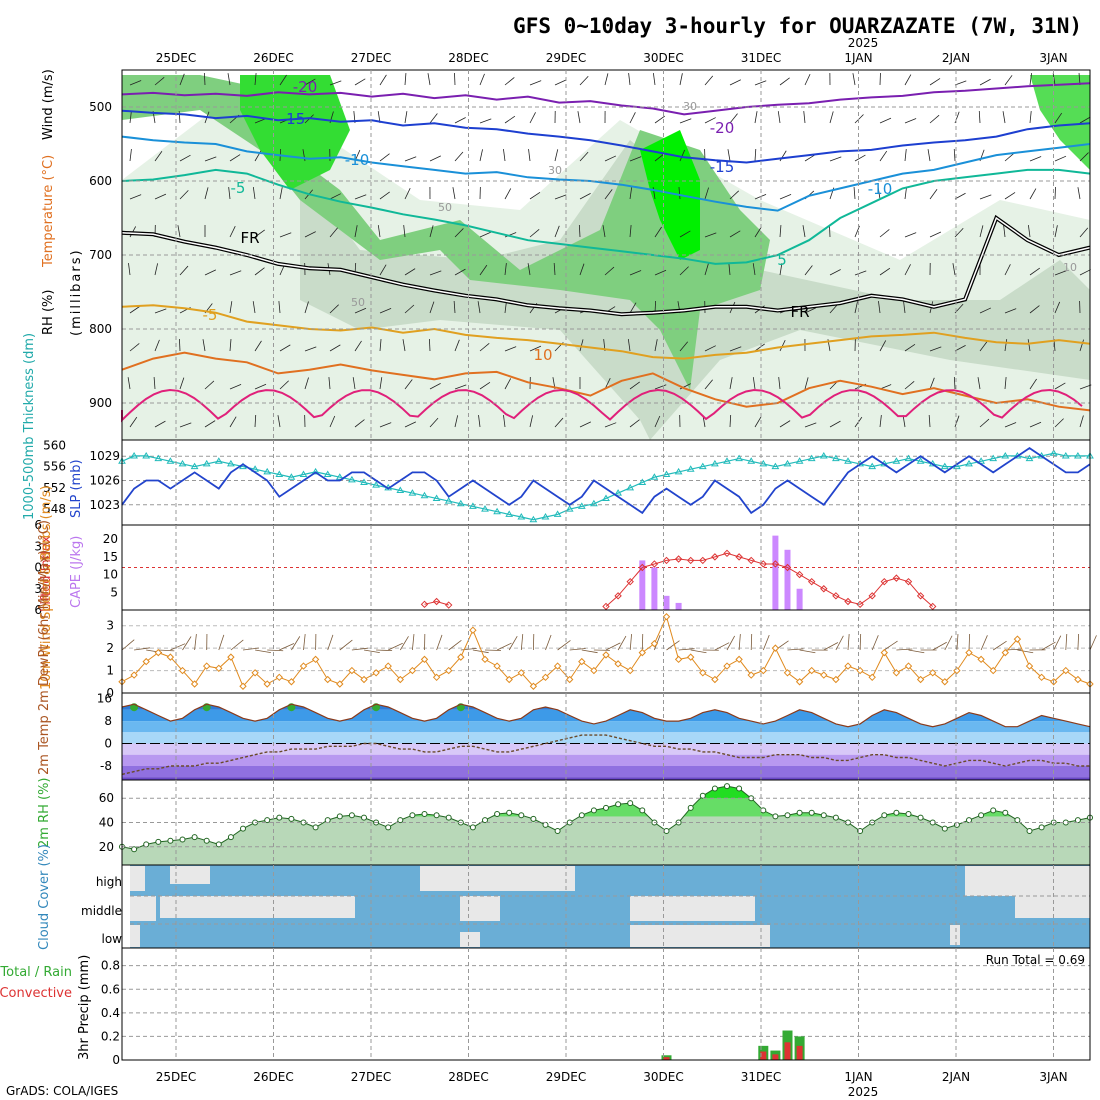 The image size is (1100, 1100). What do you see at coordinates (100, 329) in the screenshot?
I see `pressure-tick: 800` at bounding box center [100, 329].